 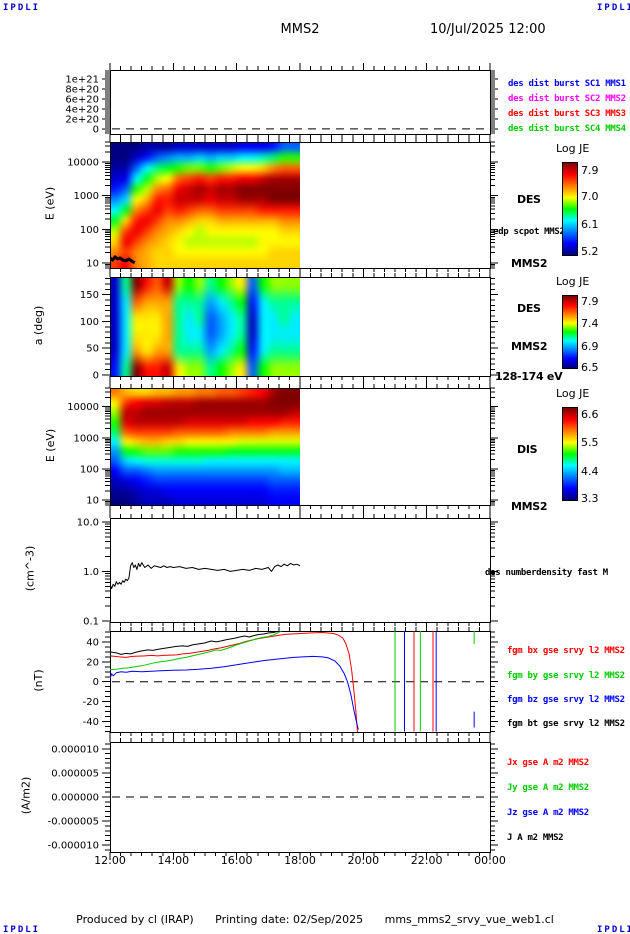 What do you see at coordinates (535, 838) in the screenshot?
I see `current-density-panel-right-label: J A m2 MMS2` at bounding box center [535, 838].